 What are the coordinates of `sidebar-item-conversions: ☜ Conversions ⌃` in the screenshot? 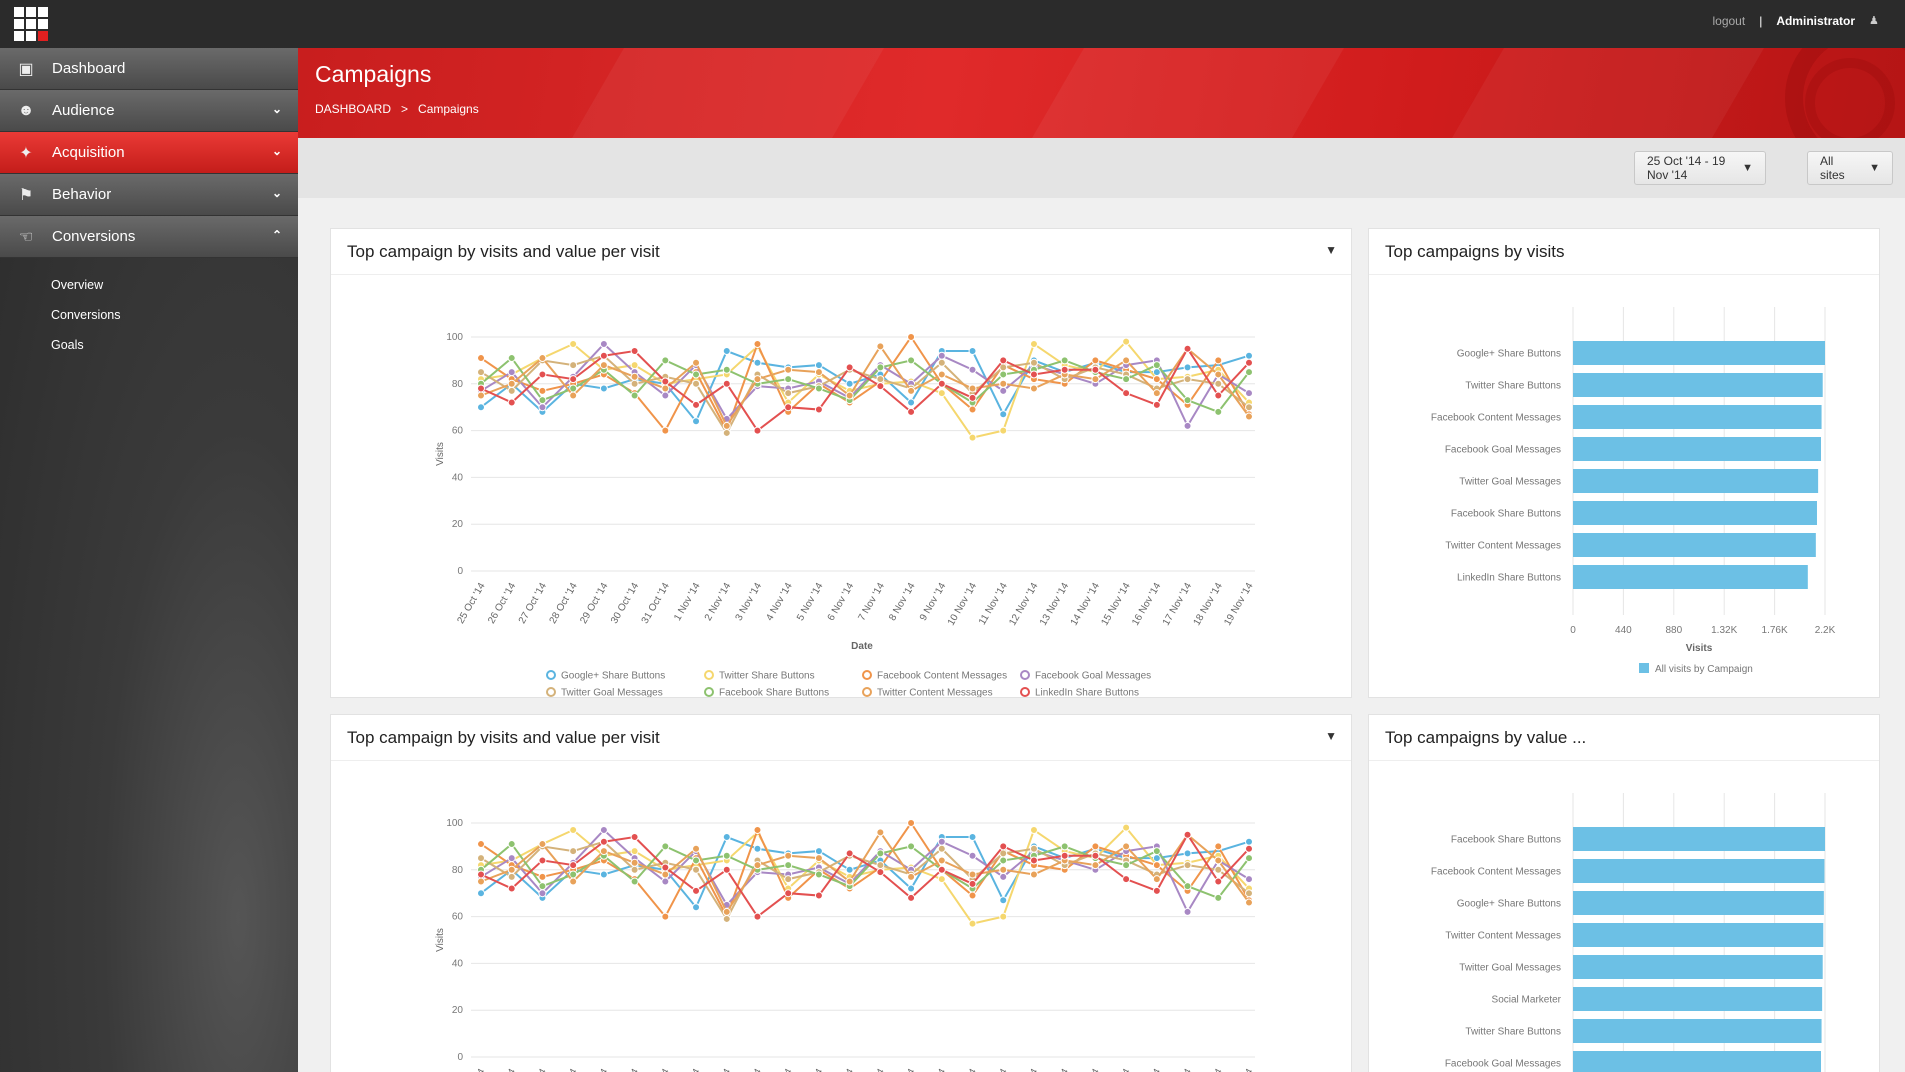 It's located at (149, 237).